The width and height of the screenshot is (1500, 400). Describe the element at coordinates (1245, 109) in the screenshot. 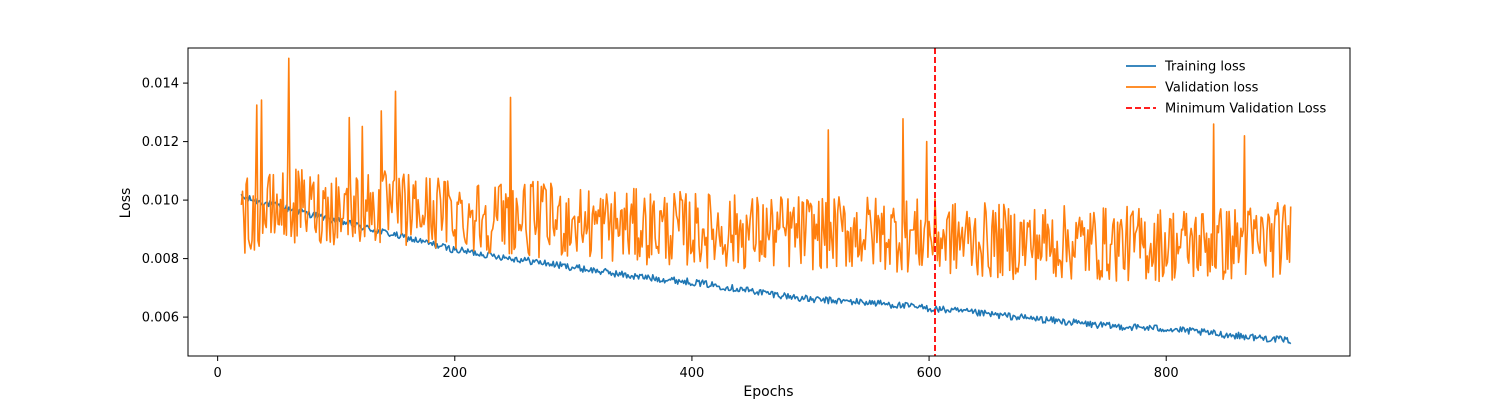

I see `legend-label-minimum-validation-loss: Minimum Validation Loss` at that location.